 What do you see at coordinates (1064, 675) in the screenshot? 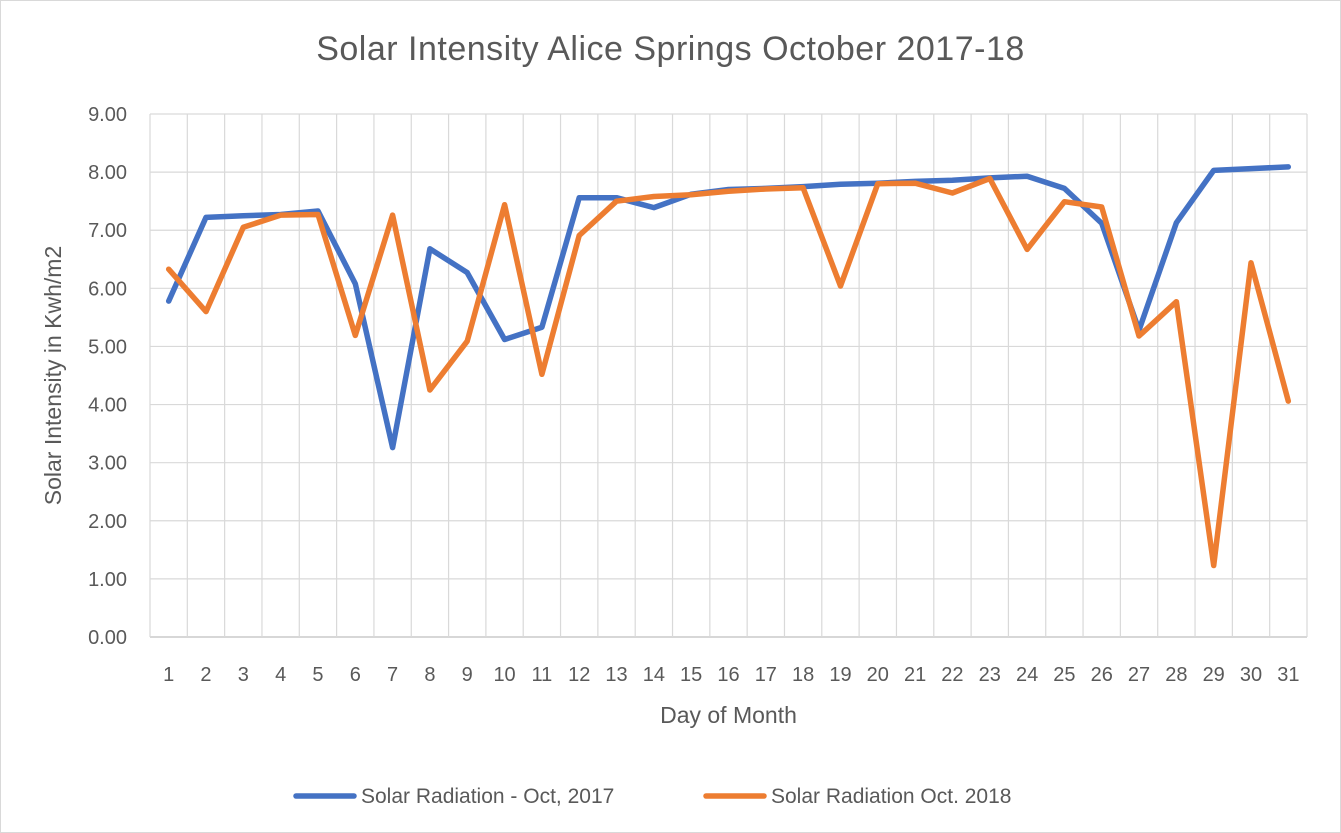
I see `x-tick-label: 25` at bounding box center [1064, 675].